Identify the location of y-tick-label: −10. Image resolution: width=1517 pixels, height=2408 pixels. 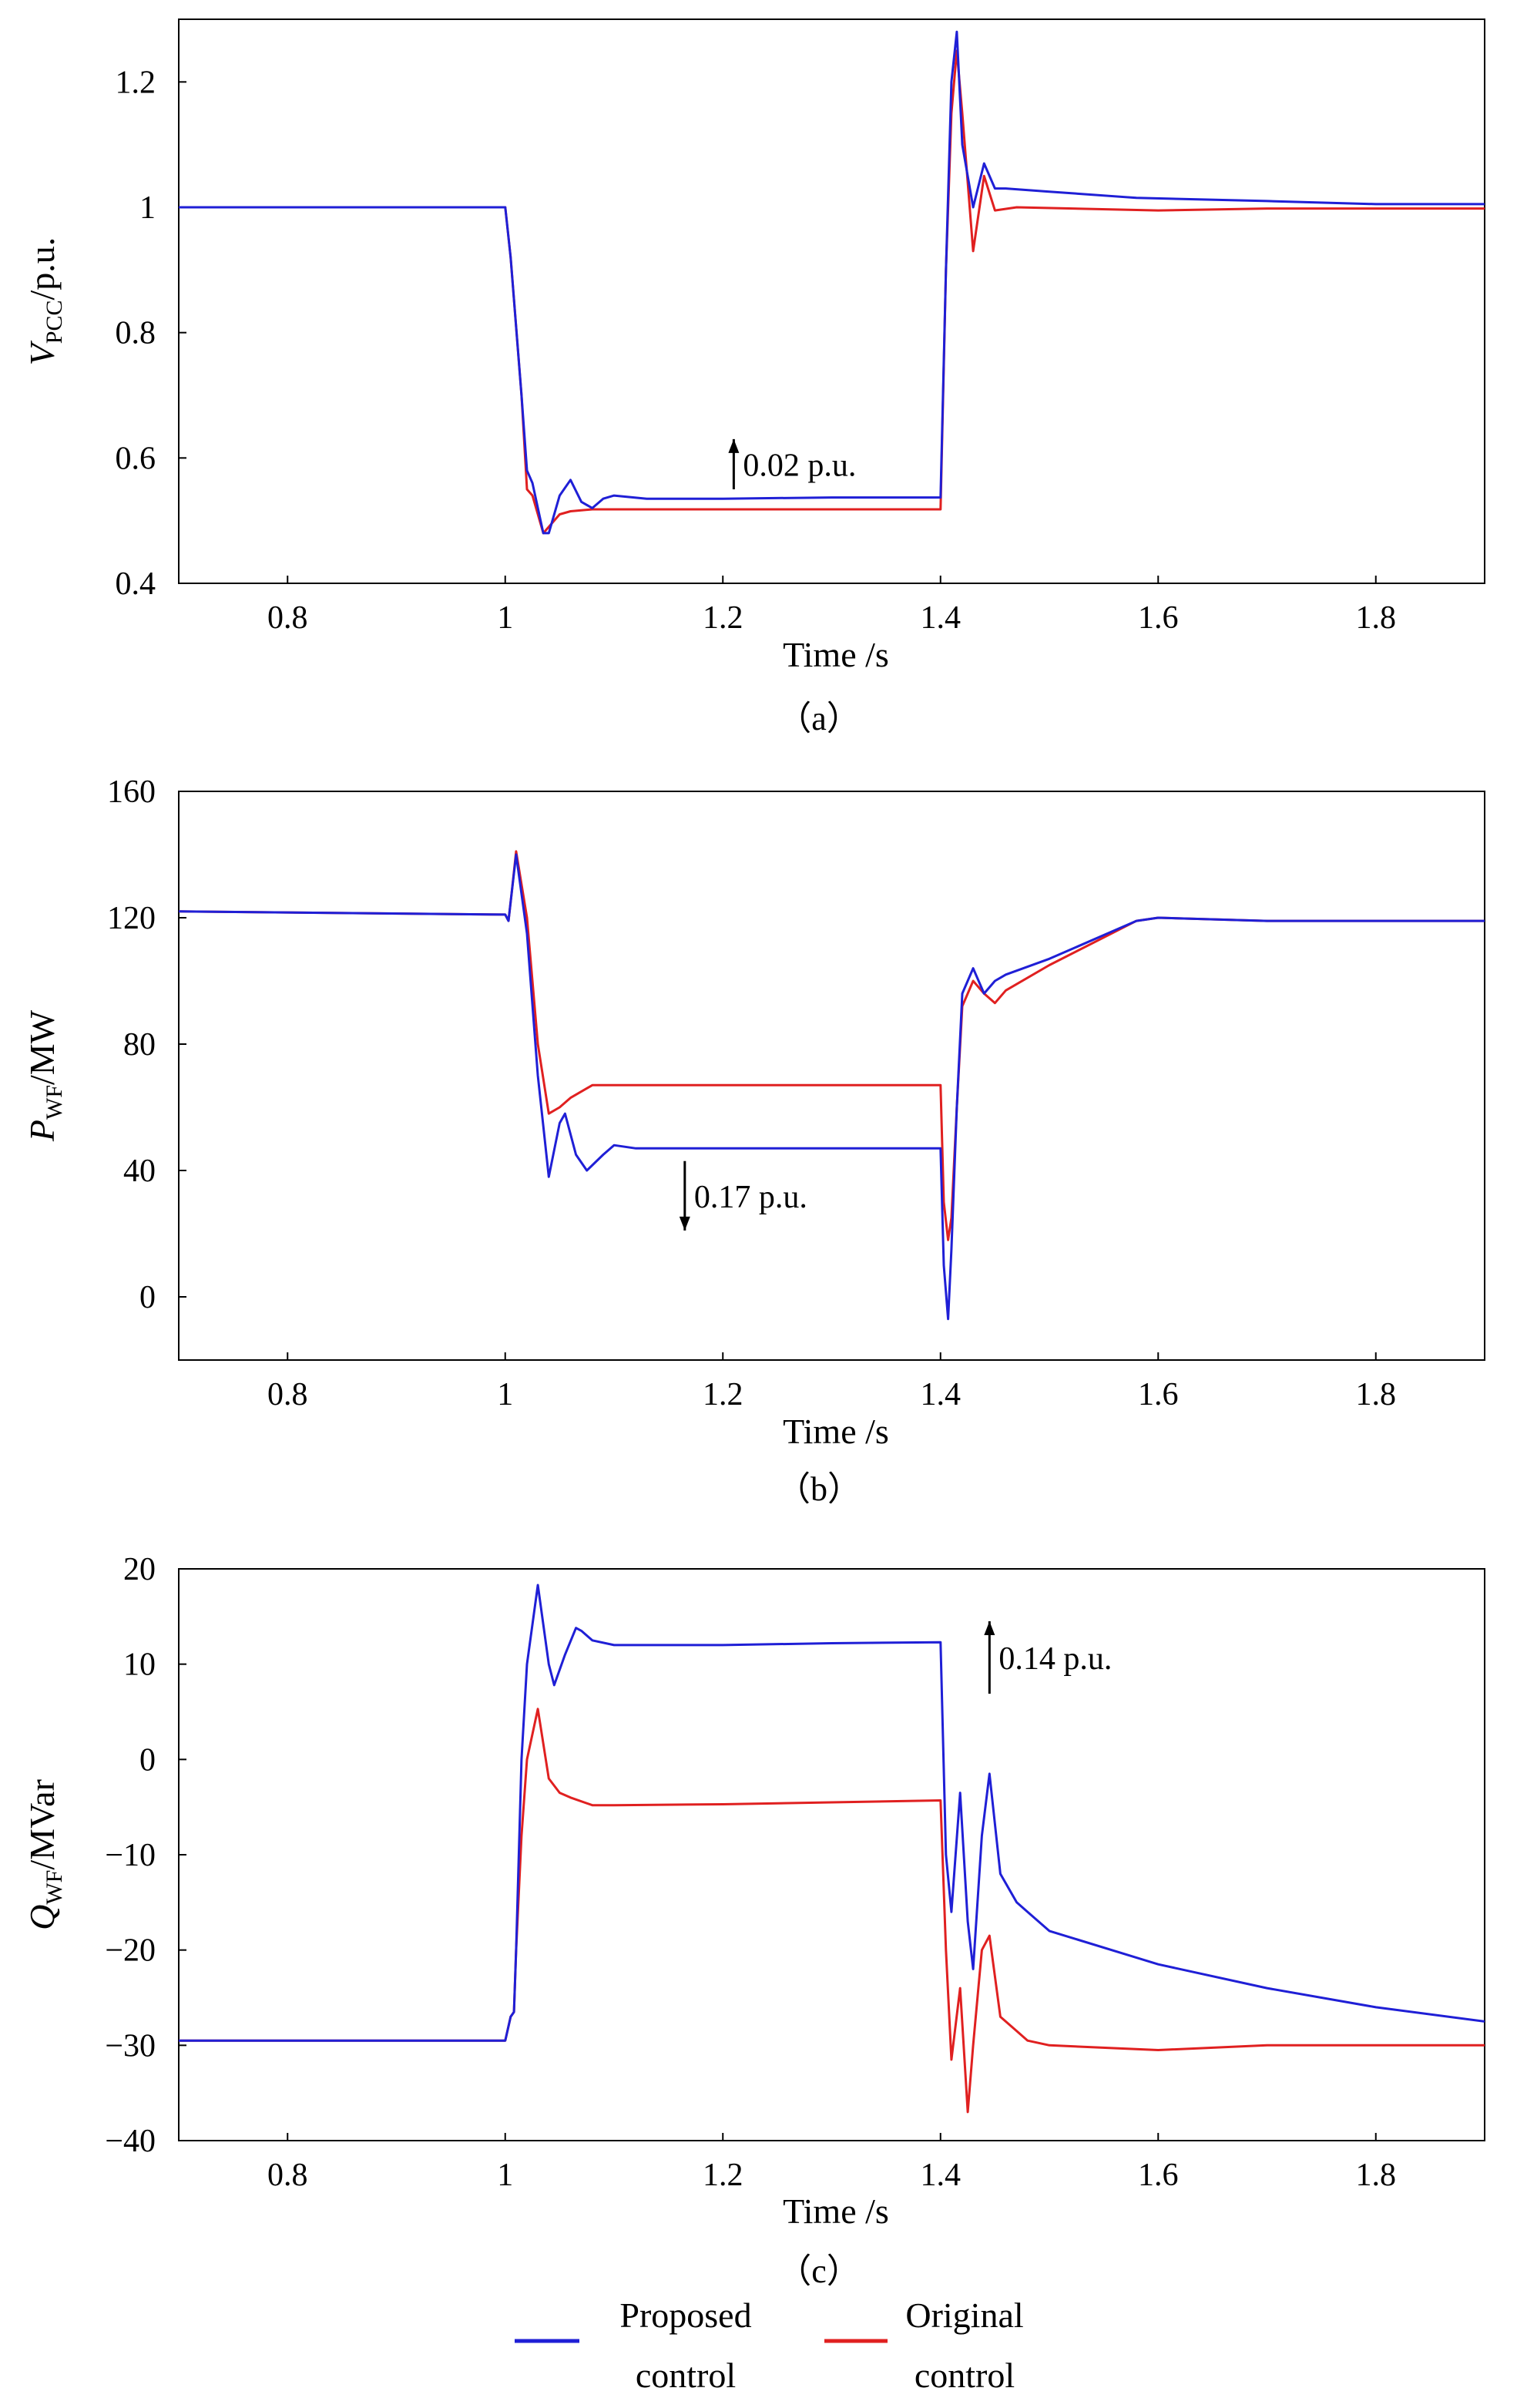
(130, 1855).